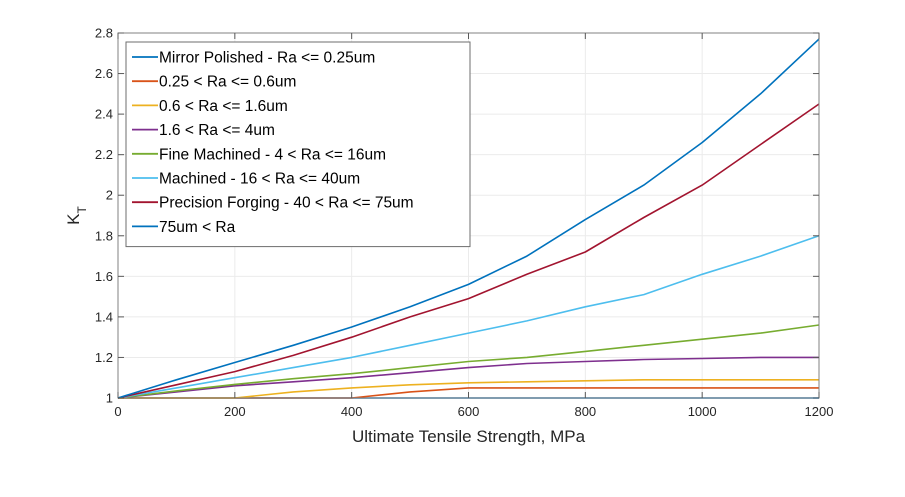 This screenshot has width=905, height=497. Describe the element at coordinates (104, 316) in the screenshot. I see `y-tick-label: 1.4` at that location.